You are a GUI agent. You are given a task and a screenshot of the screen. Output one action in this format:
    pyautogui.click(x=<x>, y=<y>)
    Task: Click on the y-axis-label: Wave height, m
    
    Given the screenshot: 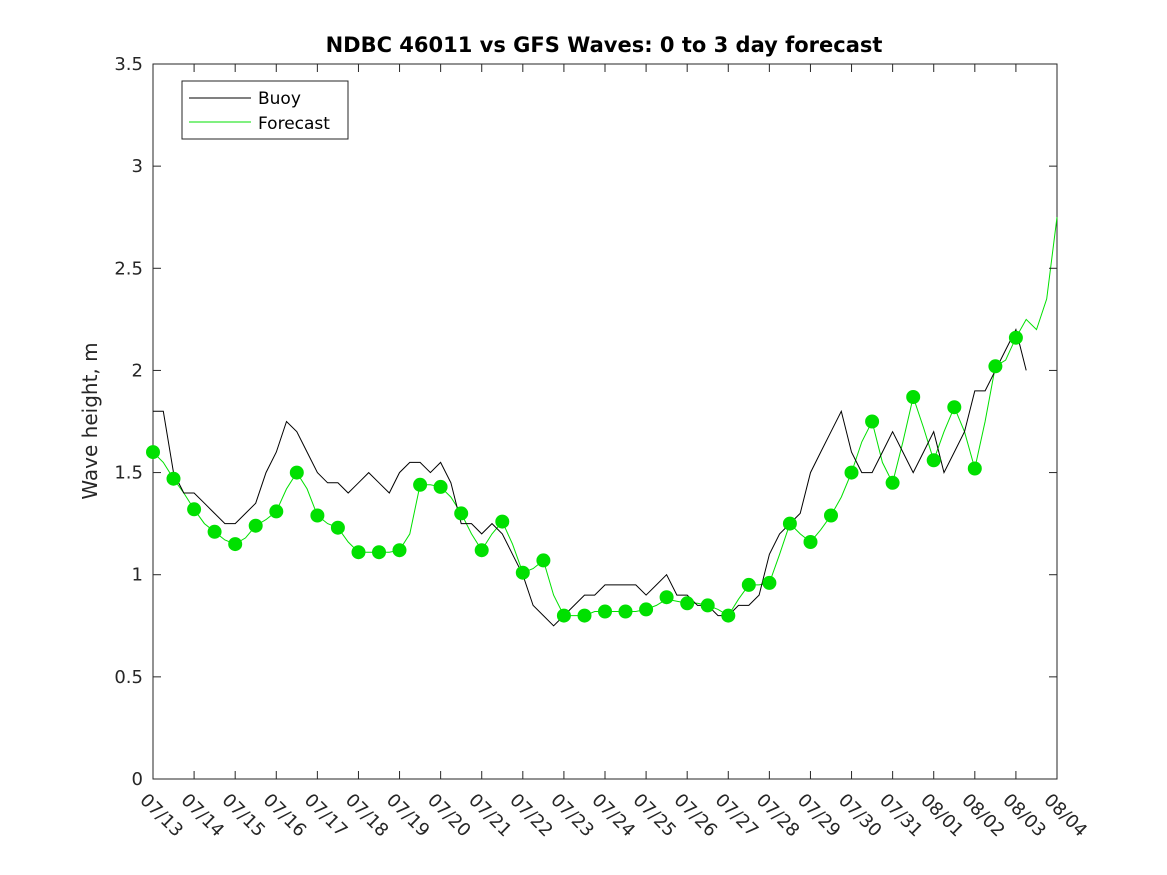 What is the action you would take?
    pyautogui.click(x=90, y=420)
    